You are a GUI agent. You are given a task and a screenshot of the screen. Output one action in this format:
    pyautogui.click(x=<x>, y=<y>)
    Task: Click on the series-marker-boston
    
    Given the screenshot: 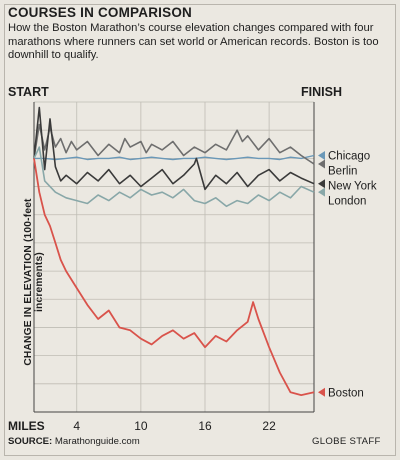 What is the action you would take?
    pyautogui.click(x=321, y=392)
    